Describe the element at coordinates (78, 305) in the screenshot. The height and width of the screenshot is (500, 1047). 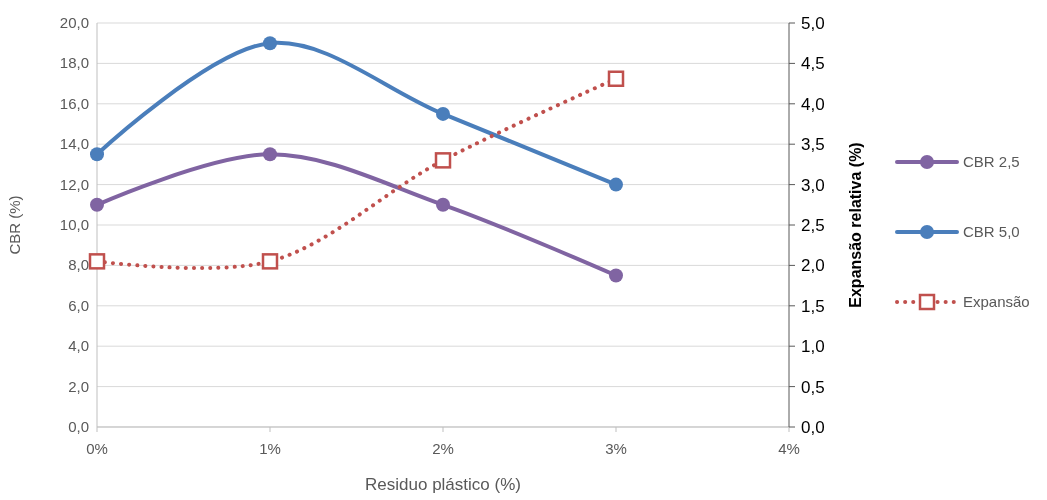
I see `y-tick-label: 6,0` at that location.